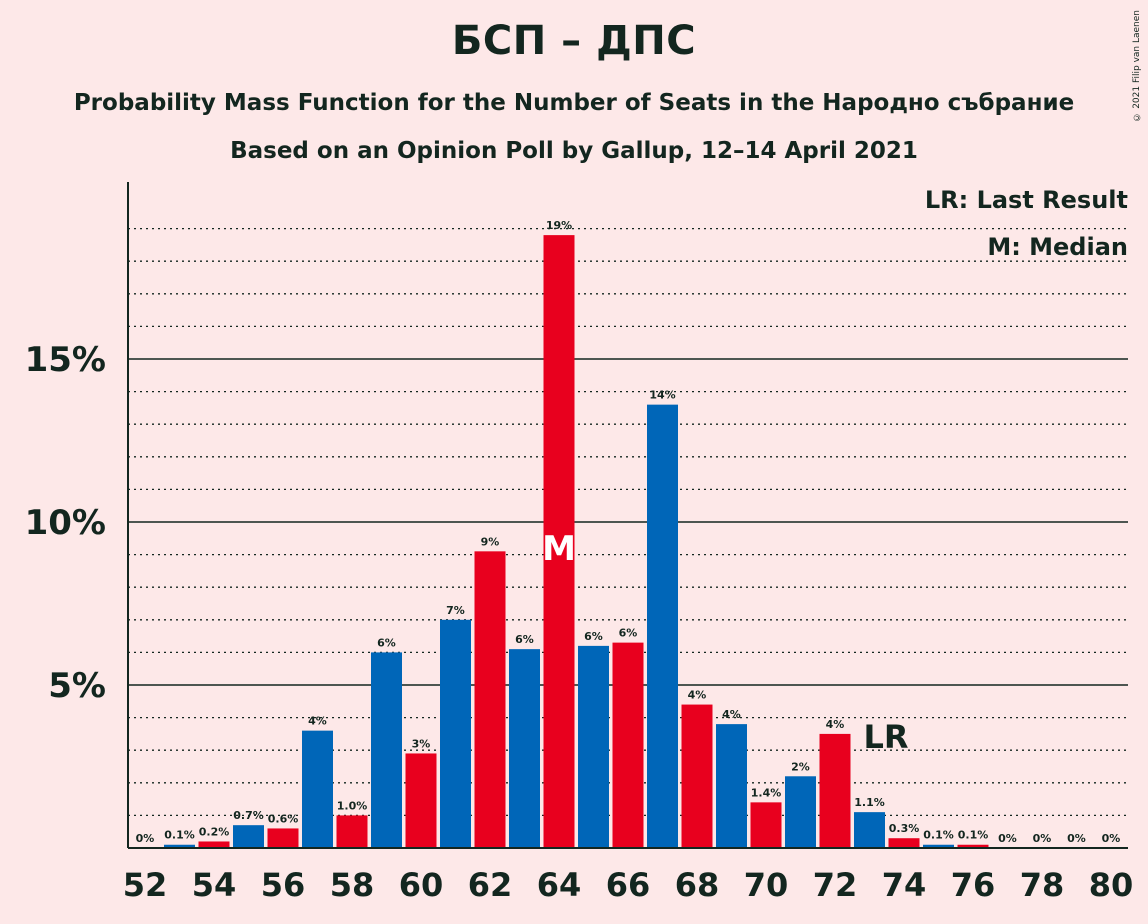 This screenshot has height=924, width=1148. Describe the element at coordinates (574, 41) in the screenshot. I see `chart-title: БСП – ДПС` at that location.